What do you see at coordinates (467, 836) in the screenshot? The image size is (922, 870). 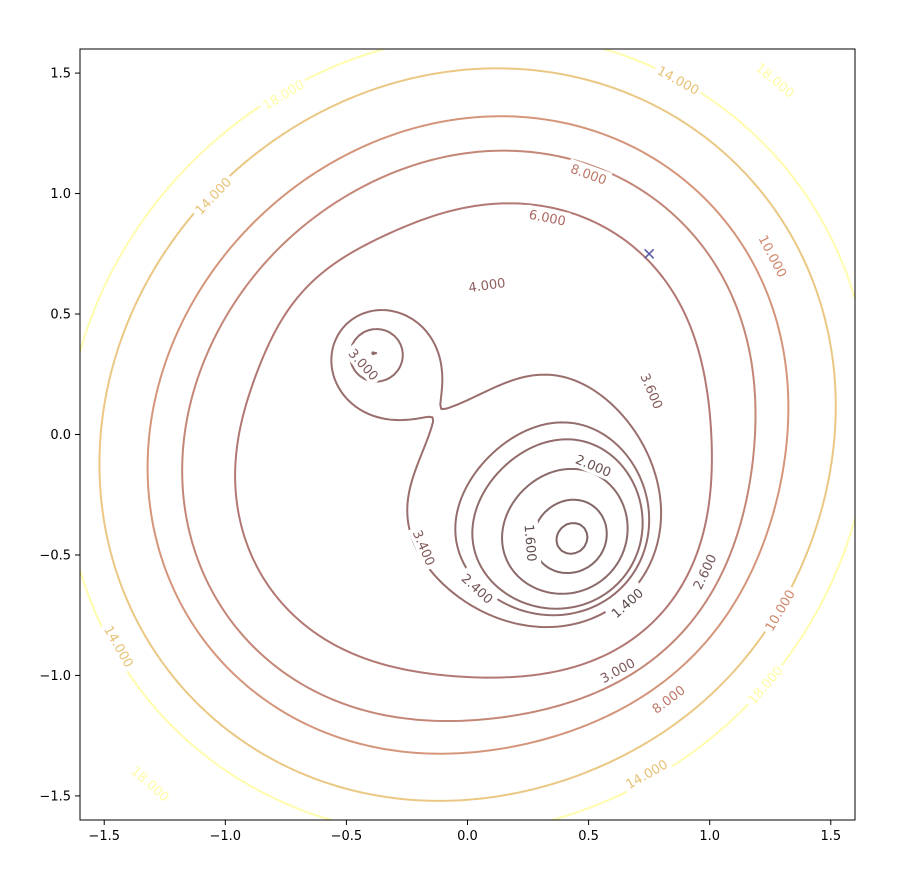 I see `x-tick-label: 0.0` at bounding box center [467, 836].